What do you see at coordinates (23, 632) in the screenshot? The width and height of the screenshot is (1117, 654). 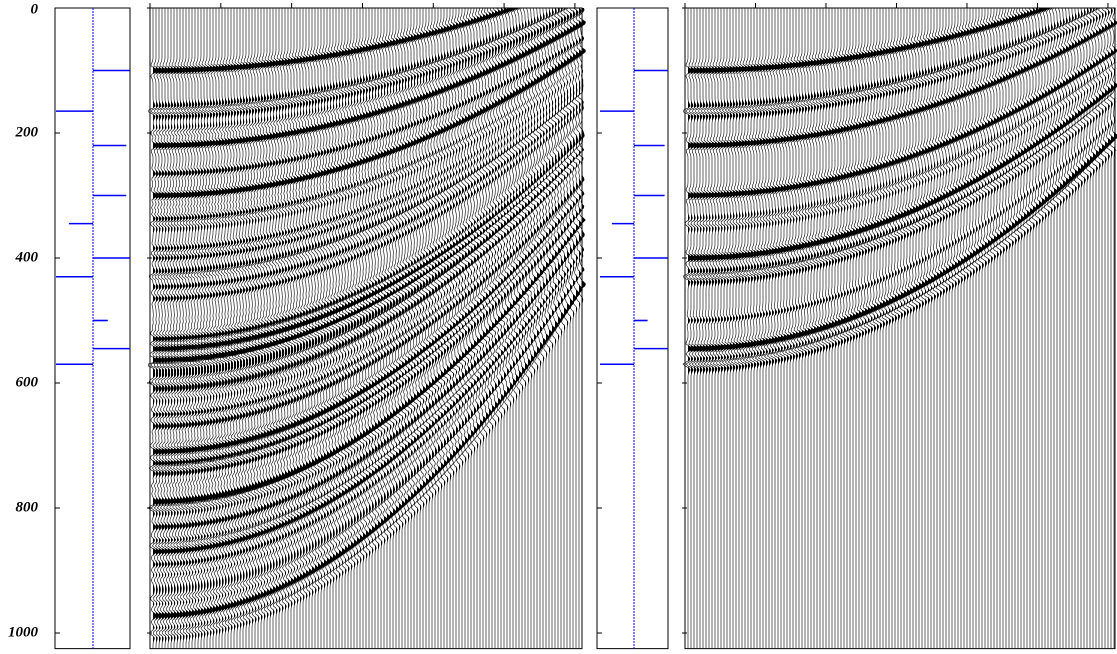 I see `y-tick-label: 1000` at bounding box center [23, 632].